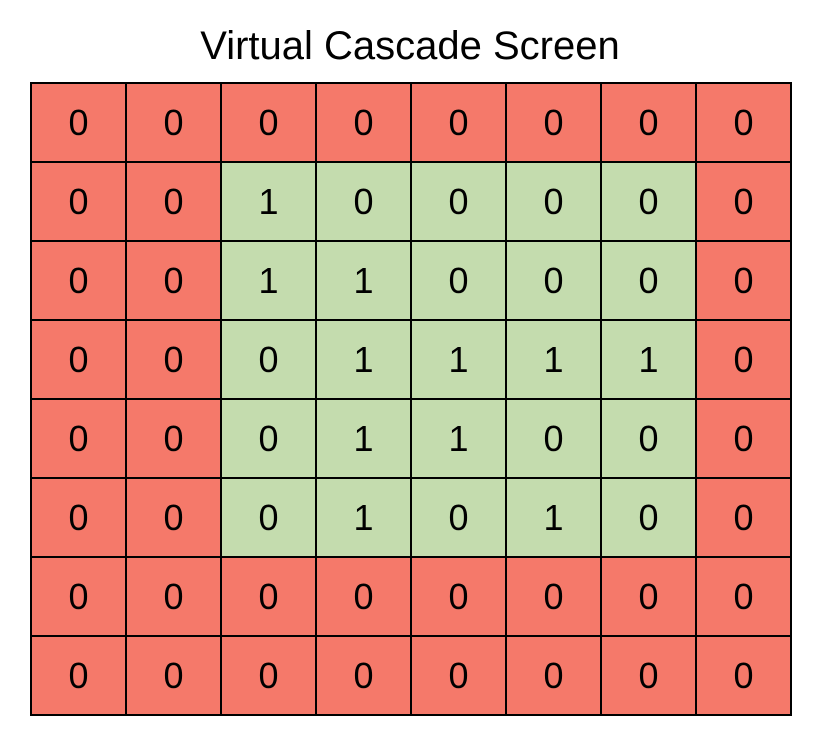 Image resolution: width=820 pixels, height=748 pixels. What do you see at coordinates (459, 202) in the screenshot?
I see `grid-cell-r1-c4: 0` at bounding box center [459, 202].